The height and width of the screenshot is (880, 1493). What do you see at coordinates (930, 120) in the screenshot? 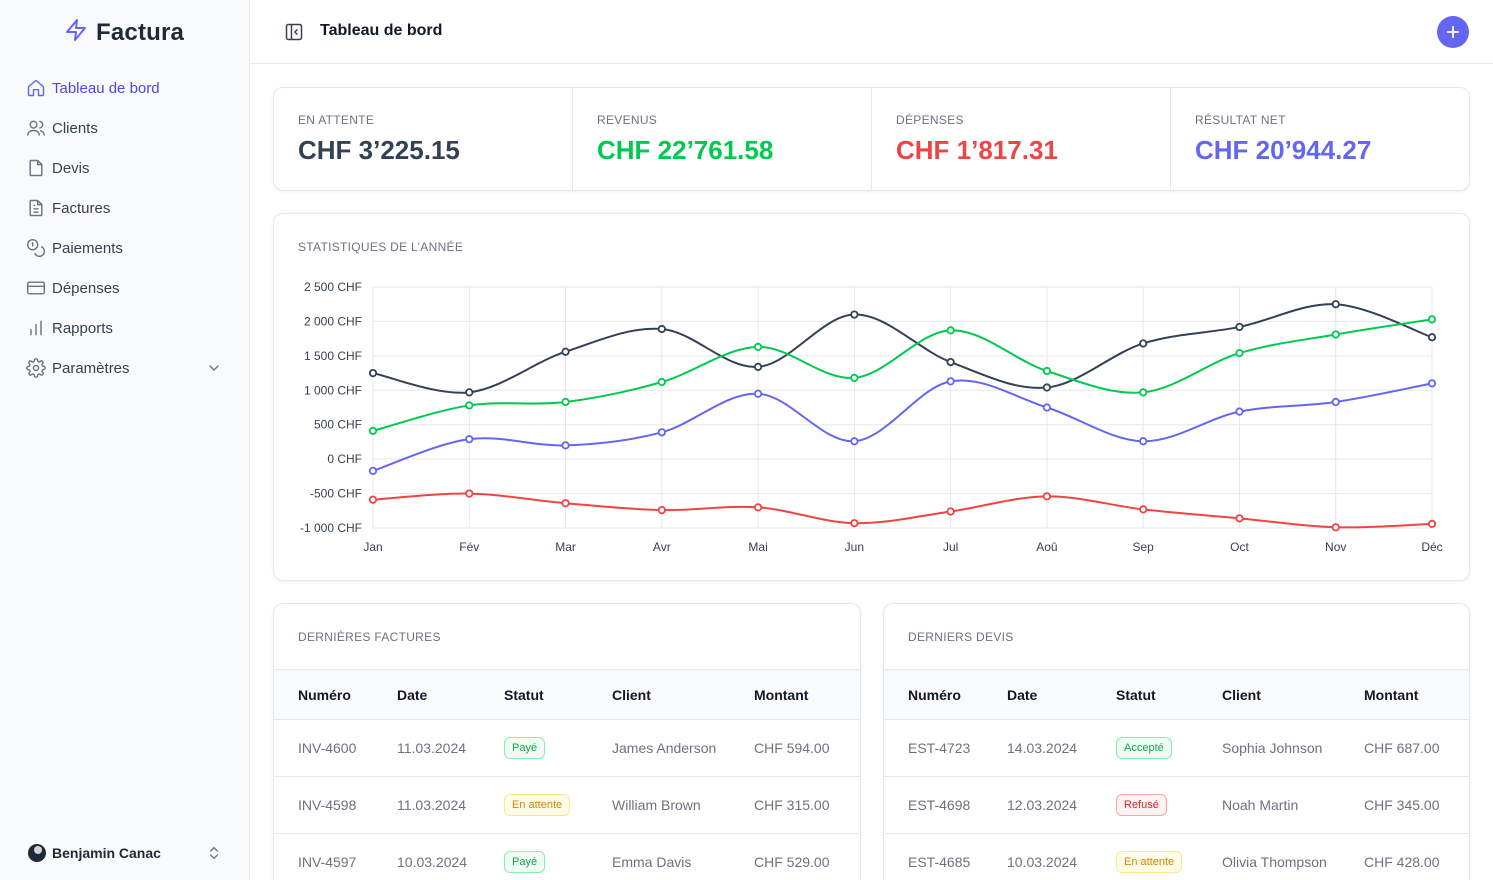
I see `stat-label: DÉPENSES` at bounding box center [930, 120].